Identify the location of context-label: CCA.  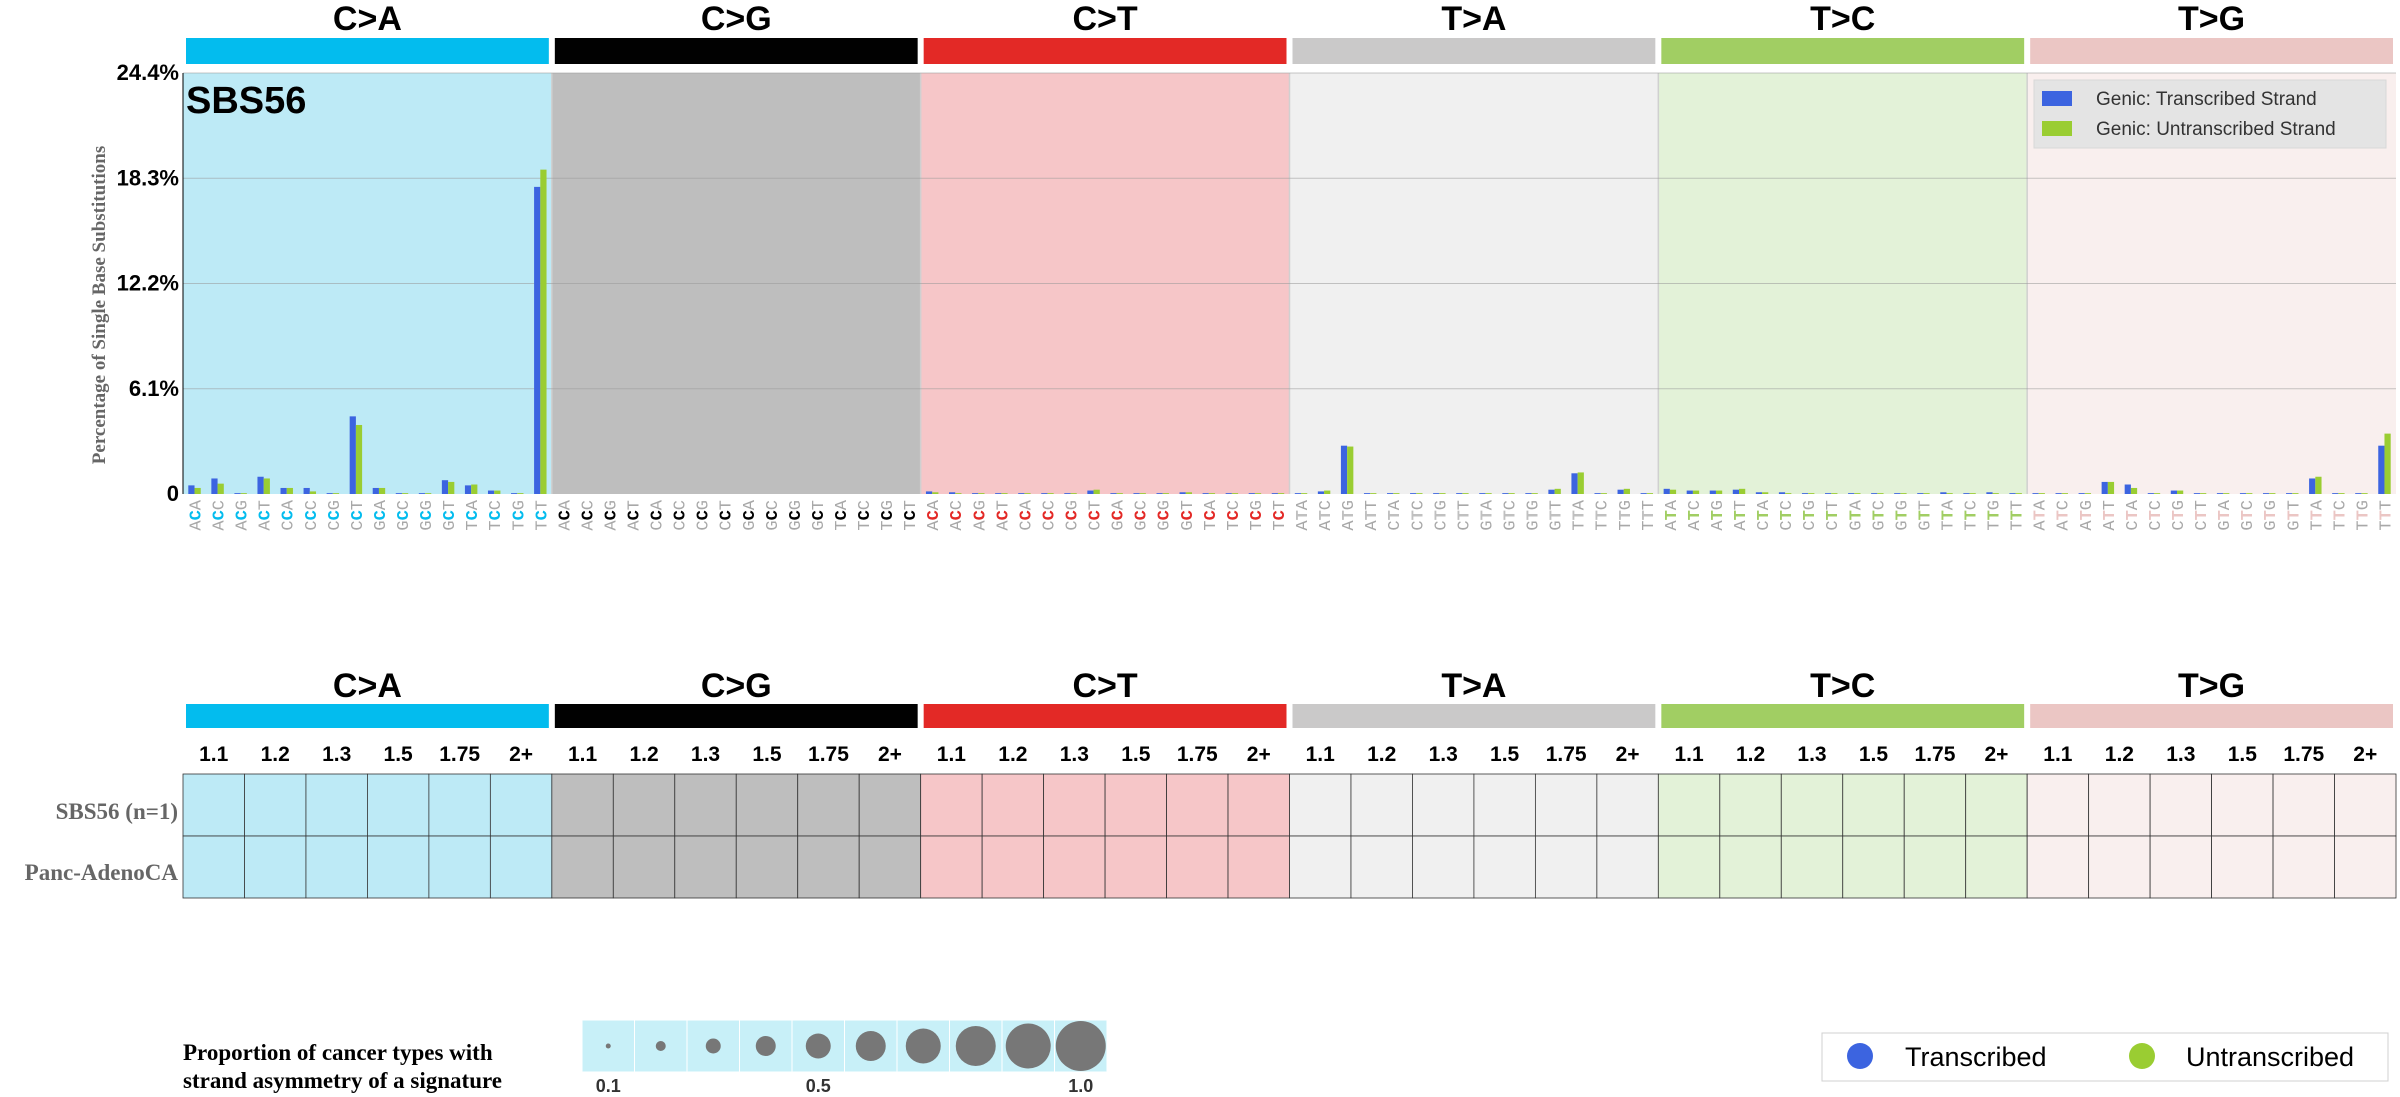
(1026, 514).